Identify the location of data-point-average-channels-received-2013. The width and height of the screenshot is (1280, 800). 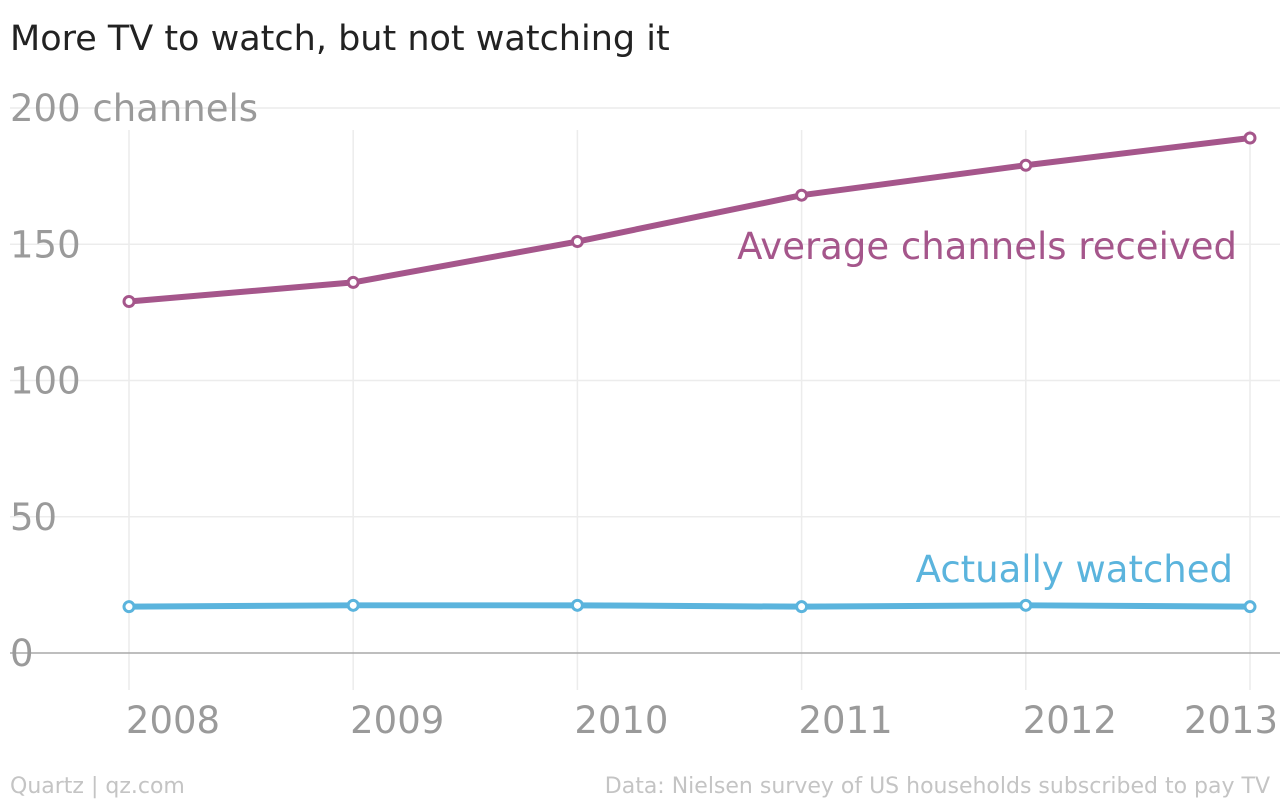
(1250, 138).